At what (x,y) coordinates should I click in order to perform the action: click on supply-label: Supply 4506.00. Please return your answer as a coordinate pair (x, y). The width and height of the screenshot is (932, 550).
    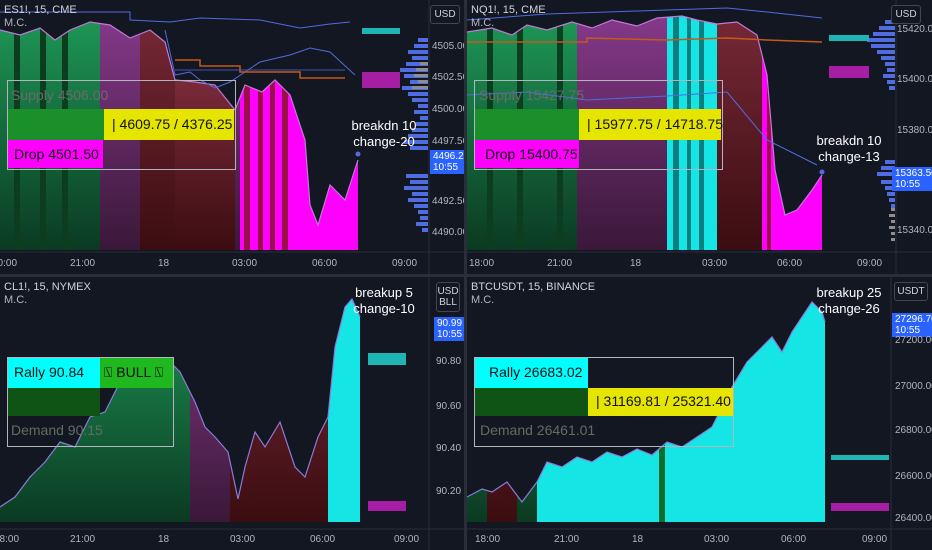
    Looking at the image, I should click on (60, 95).